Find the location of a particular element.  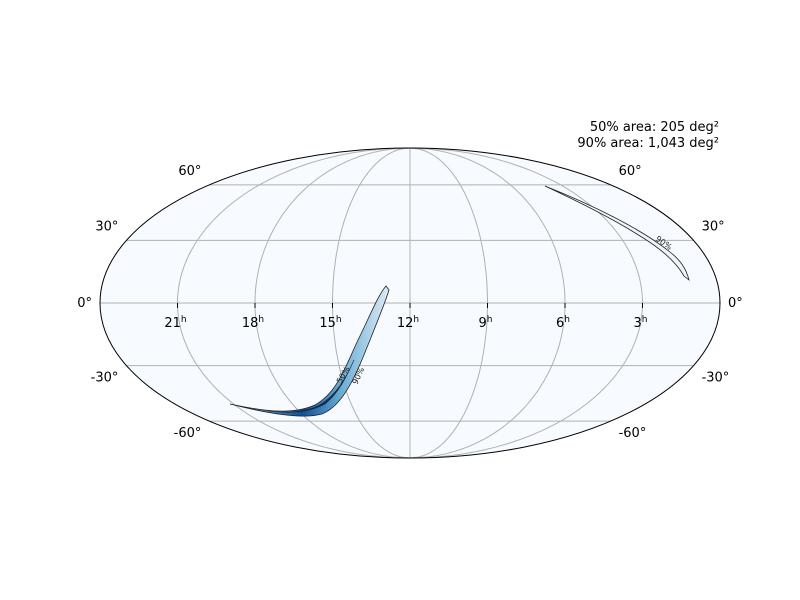

ra-tick-label: 12h is located at coordinates (408, 323).